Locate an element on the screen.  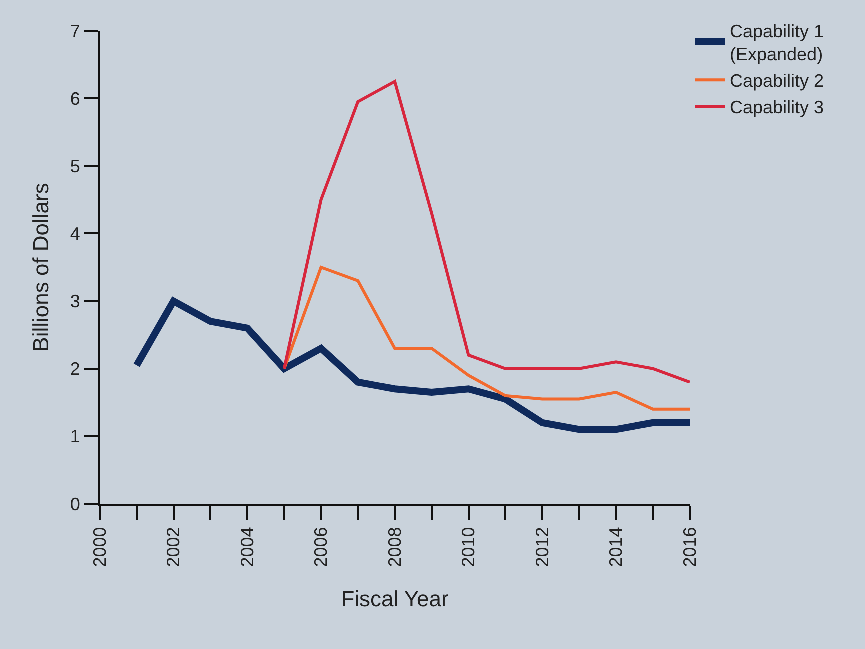
legend-label: Capability 1 (Expanded) is located at coordinates (777, 43).